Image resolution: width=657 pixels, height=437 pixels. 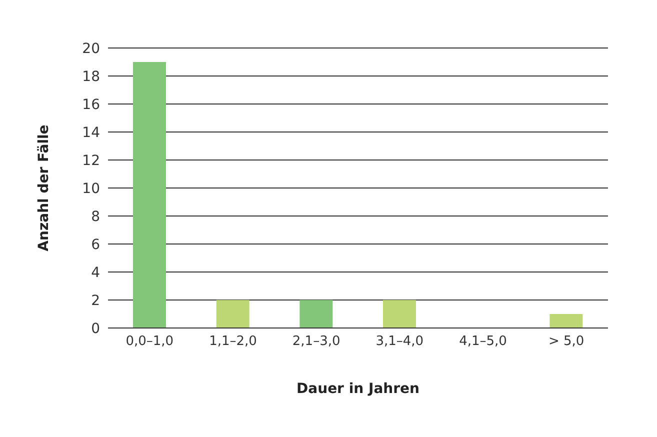 What do you see at coordinates (95, 300) in the screenshot?
I see `y-tick-label: 2` at bounding box center [95, 300].